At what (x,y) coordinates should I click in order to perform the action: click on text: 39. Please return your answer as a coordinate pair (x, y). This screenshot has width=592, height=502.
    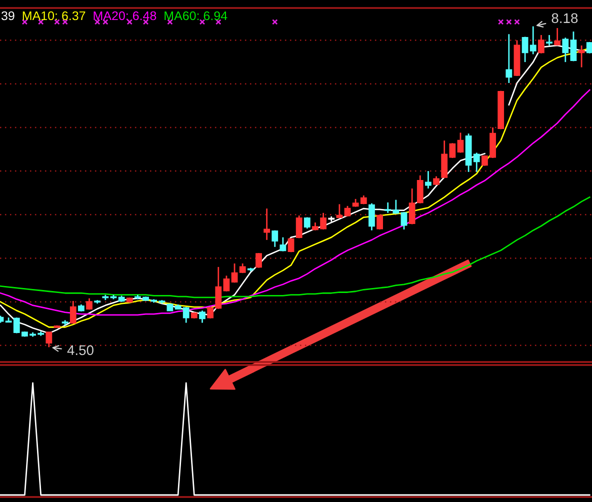
    Looking at the image, I should click on (7, 15).